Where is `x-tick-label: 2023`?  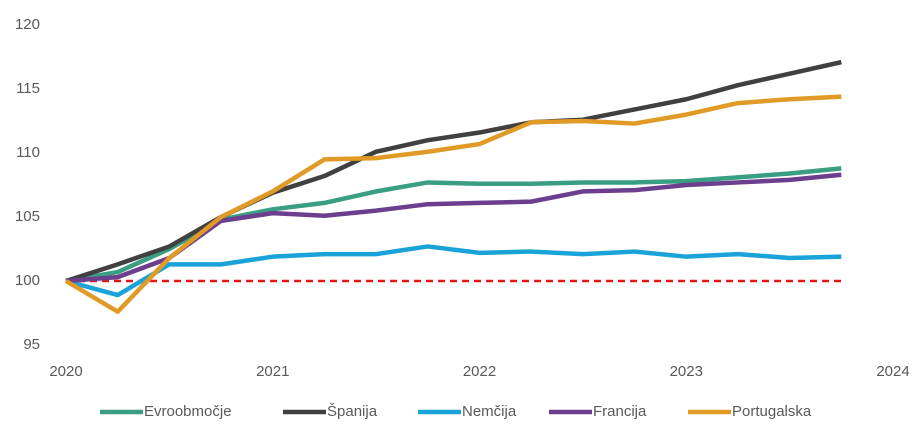 x-tick-label: 2023 is located at coordinates (686, 371).